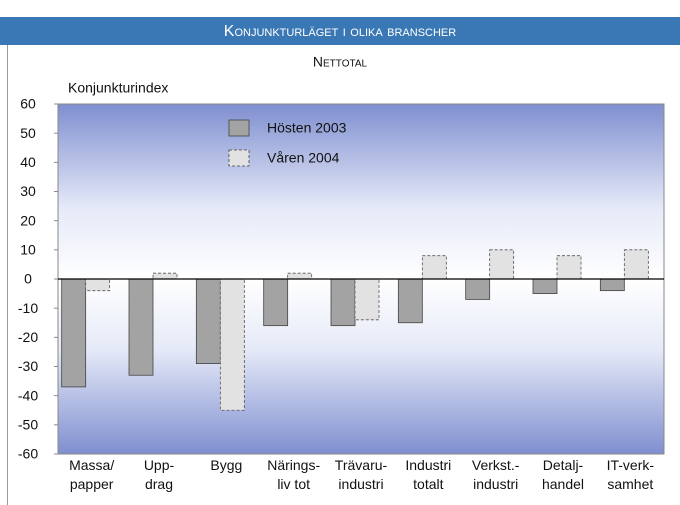 The height and width of the screenshot is (505, 680). Describe the element at coordinates (293, 474) in the screenshot. I see `x-tick-label: Närings-liv tot` at that location.